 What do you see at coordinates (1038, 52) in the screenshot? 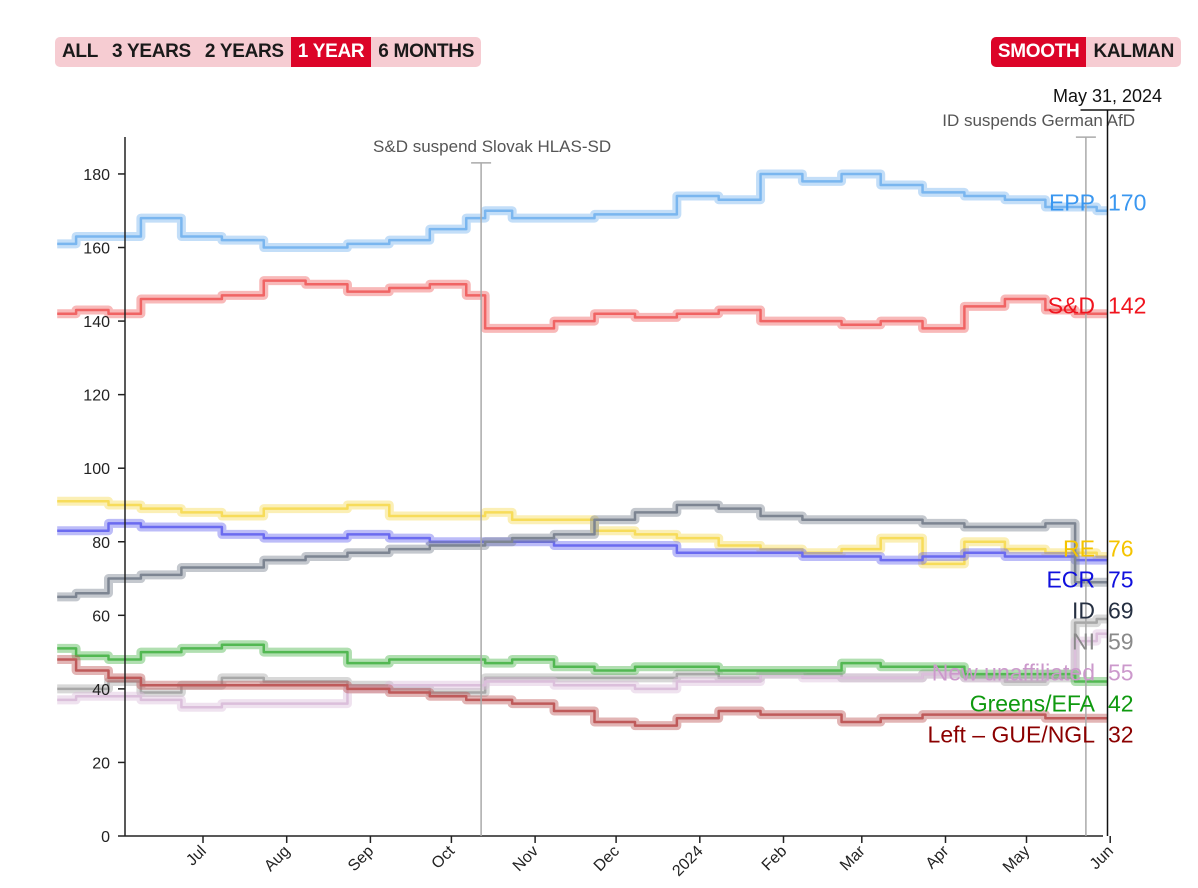
I see `mode-button-smooth: SMOOTH` at bounding box center [1038, 52].